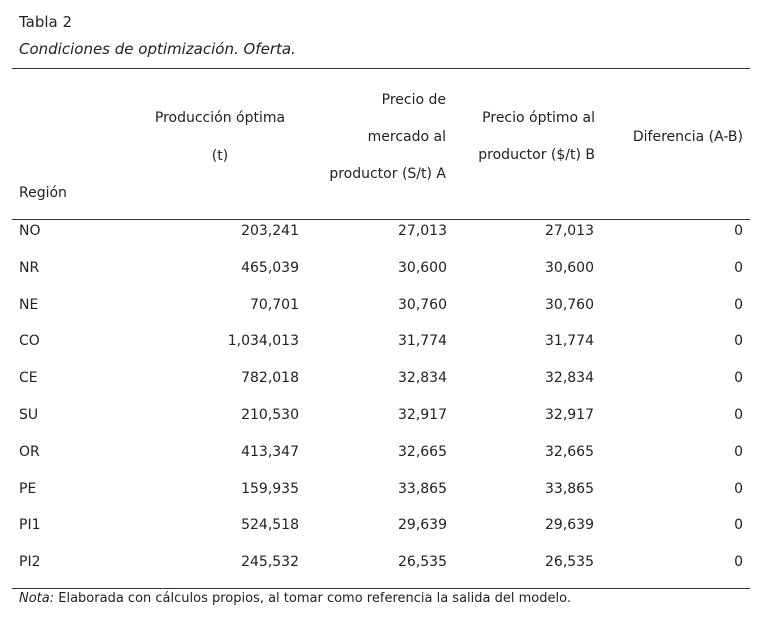 The height and width of the screenshot is (626, 780). I want to click on cell-region: PI2, so click(30, 562).